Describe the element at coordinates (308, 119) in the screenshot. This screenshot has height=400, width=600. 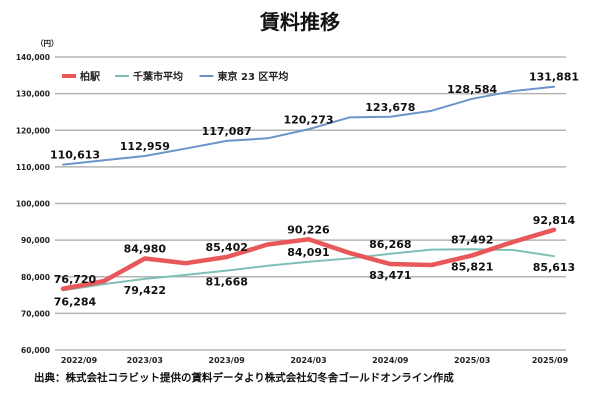
I see `data-label: 120,273` at that location.